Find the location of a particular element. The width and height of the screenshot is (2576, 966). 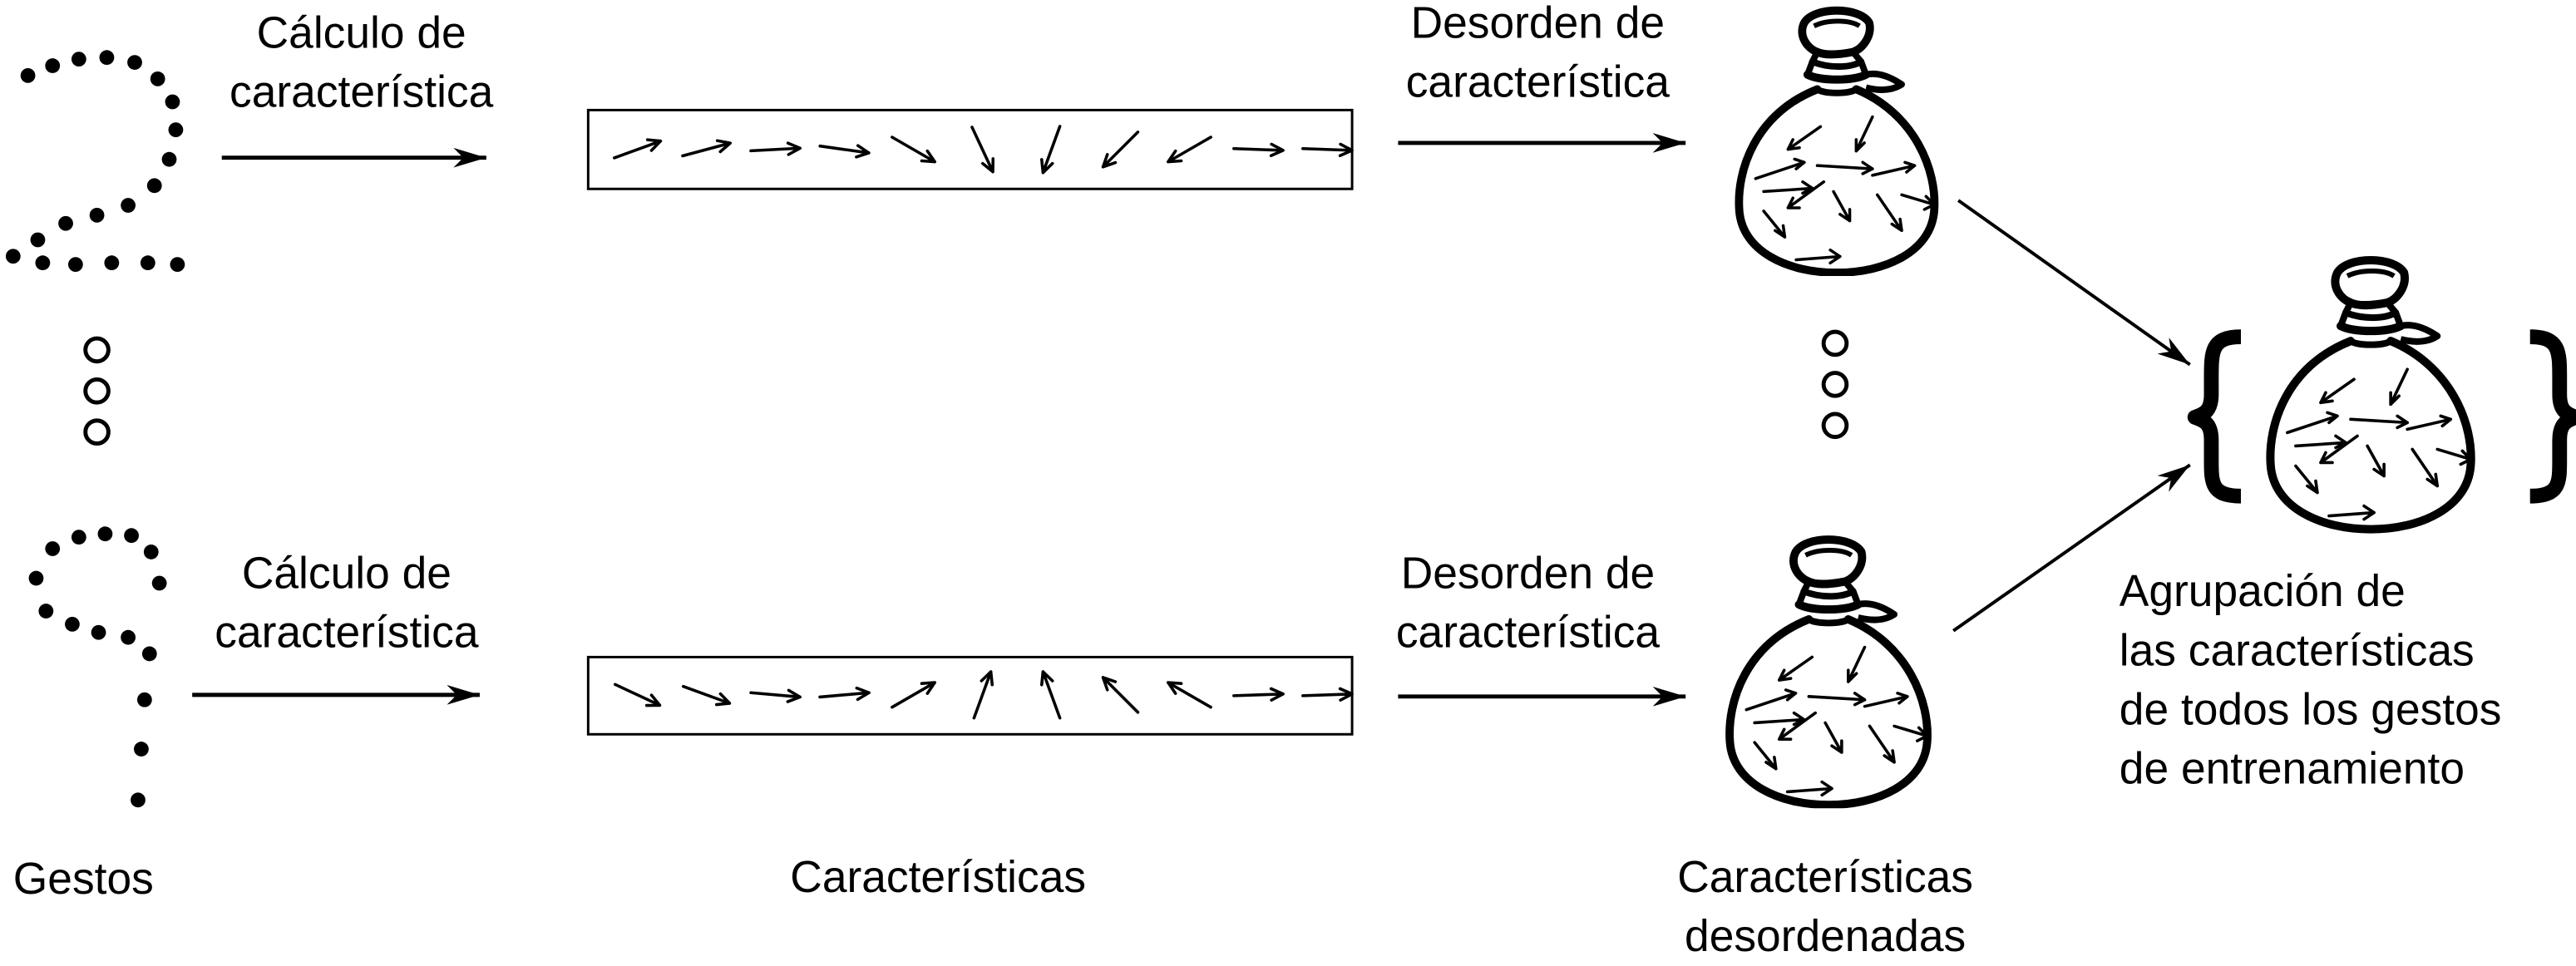

pool-caption-line4: de entrenamiento is located at coordinates (2292, 769).